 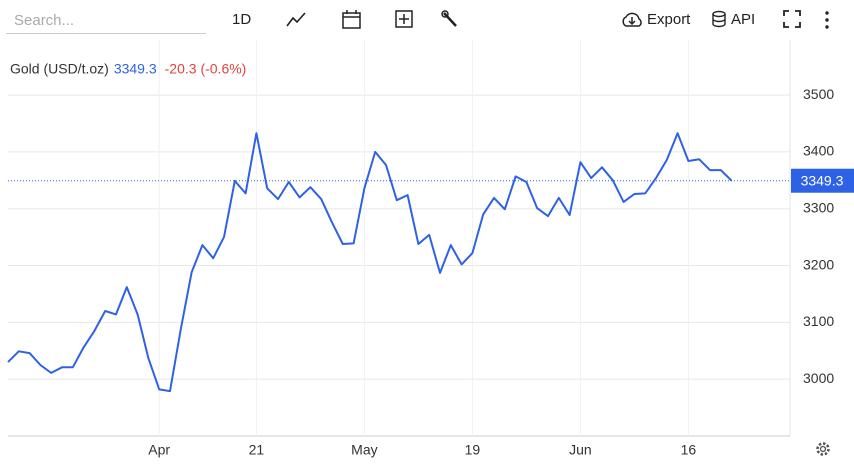 I want to click on x-tick-label: 19, so click(x=473, y=450).